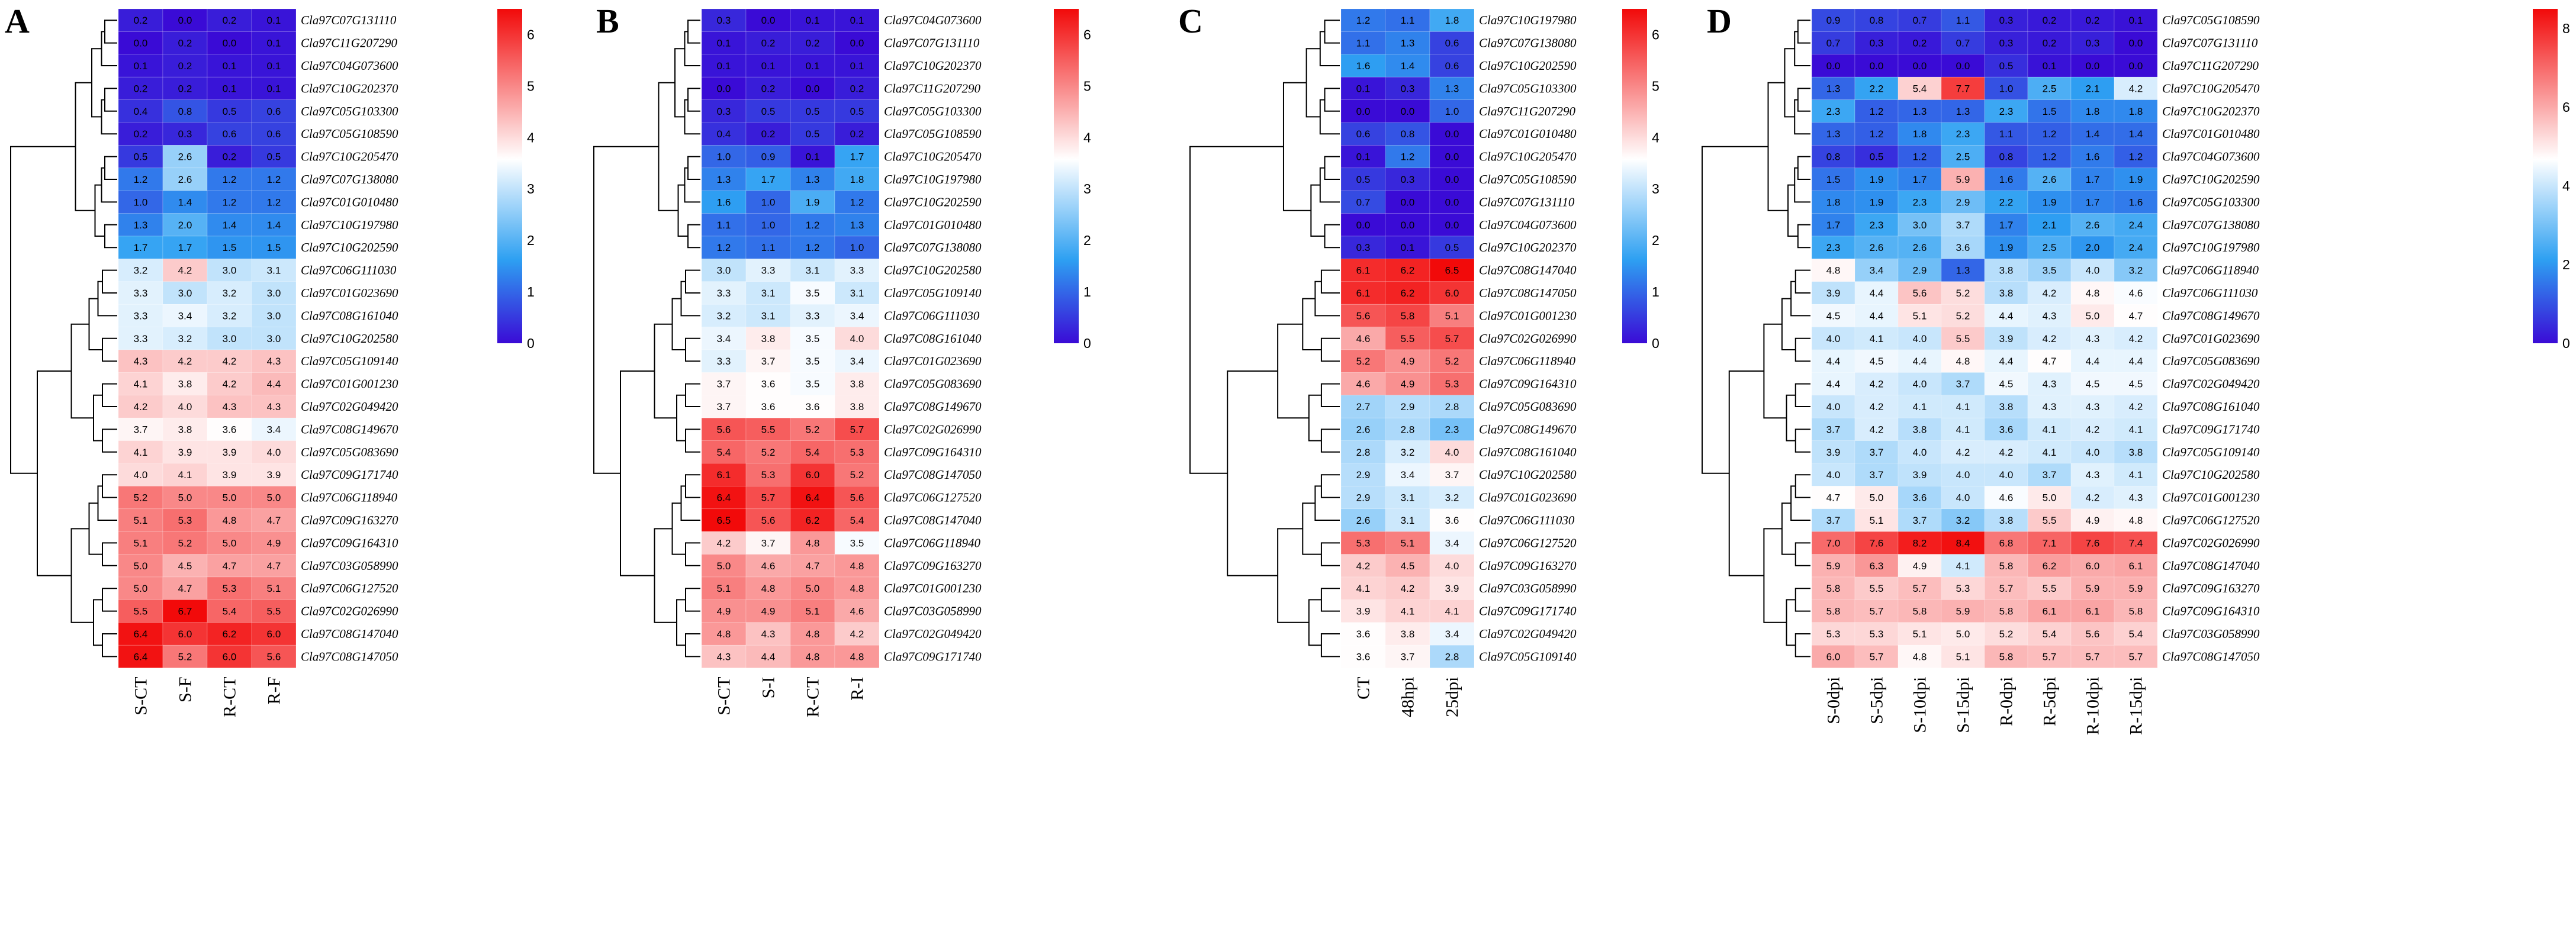 Image resolution: width=2576 pixels, height=925 pixels. Describe the element at coordinates (933, 20) in the screenshot. I see `gene-label: Cla97C04G073600` at that location.